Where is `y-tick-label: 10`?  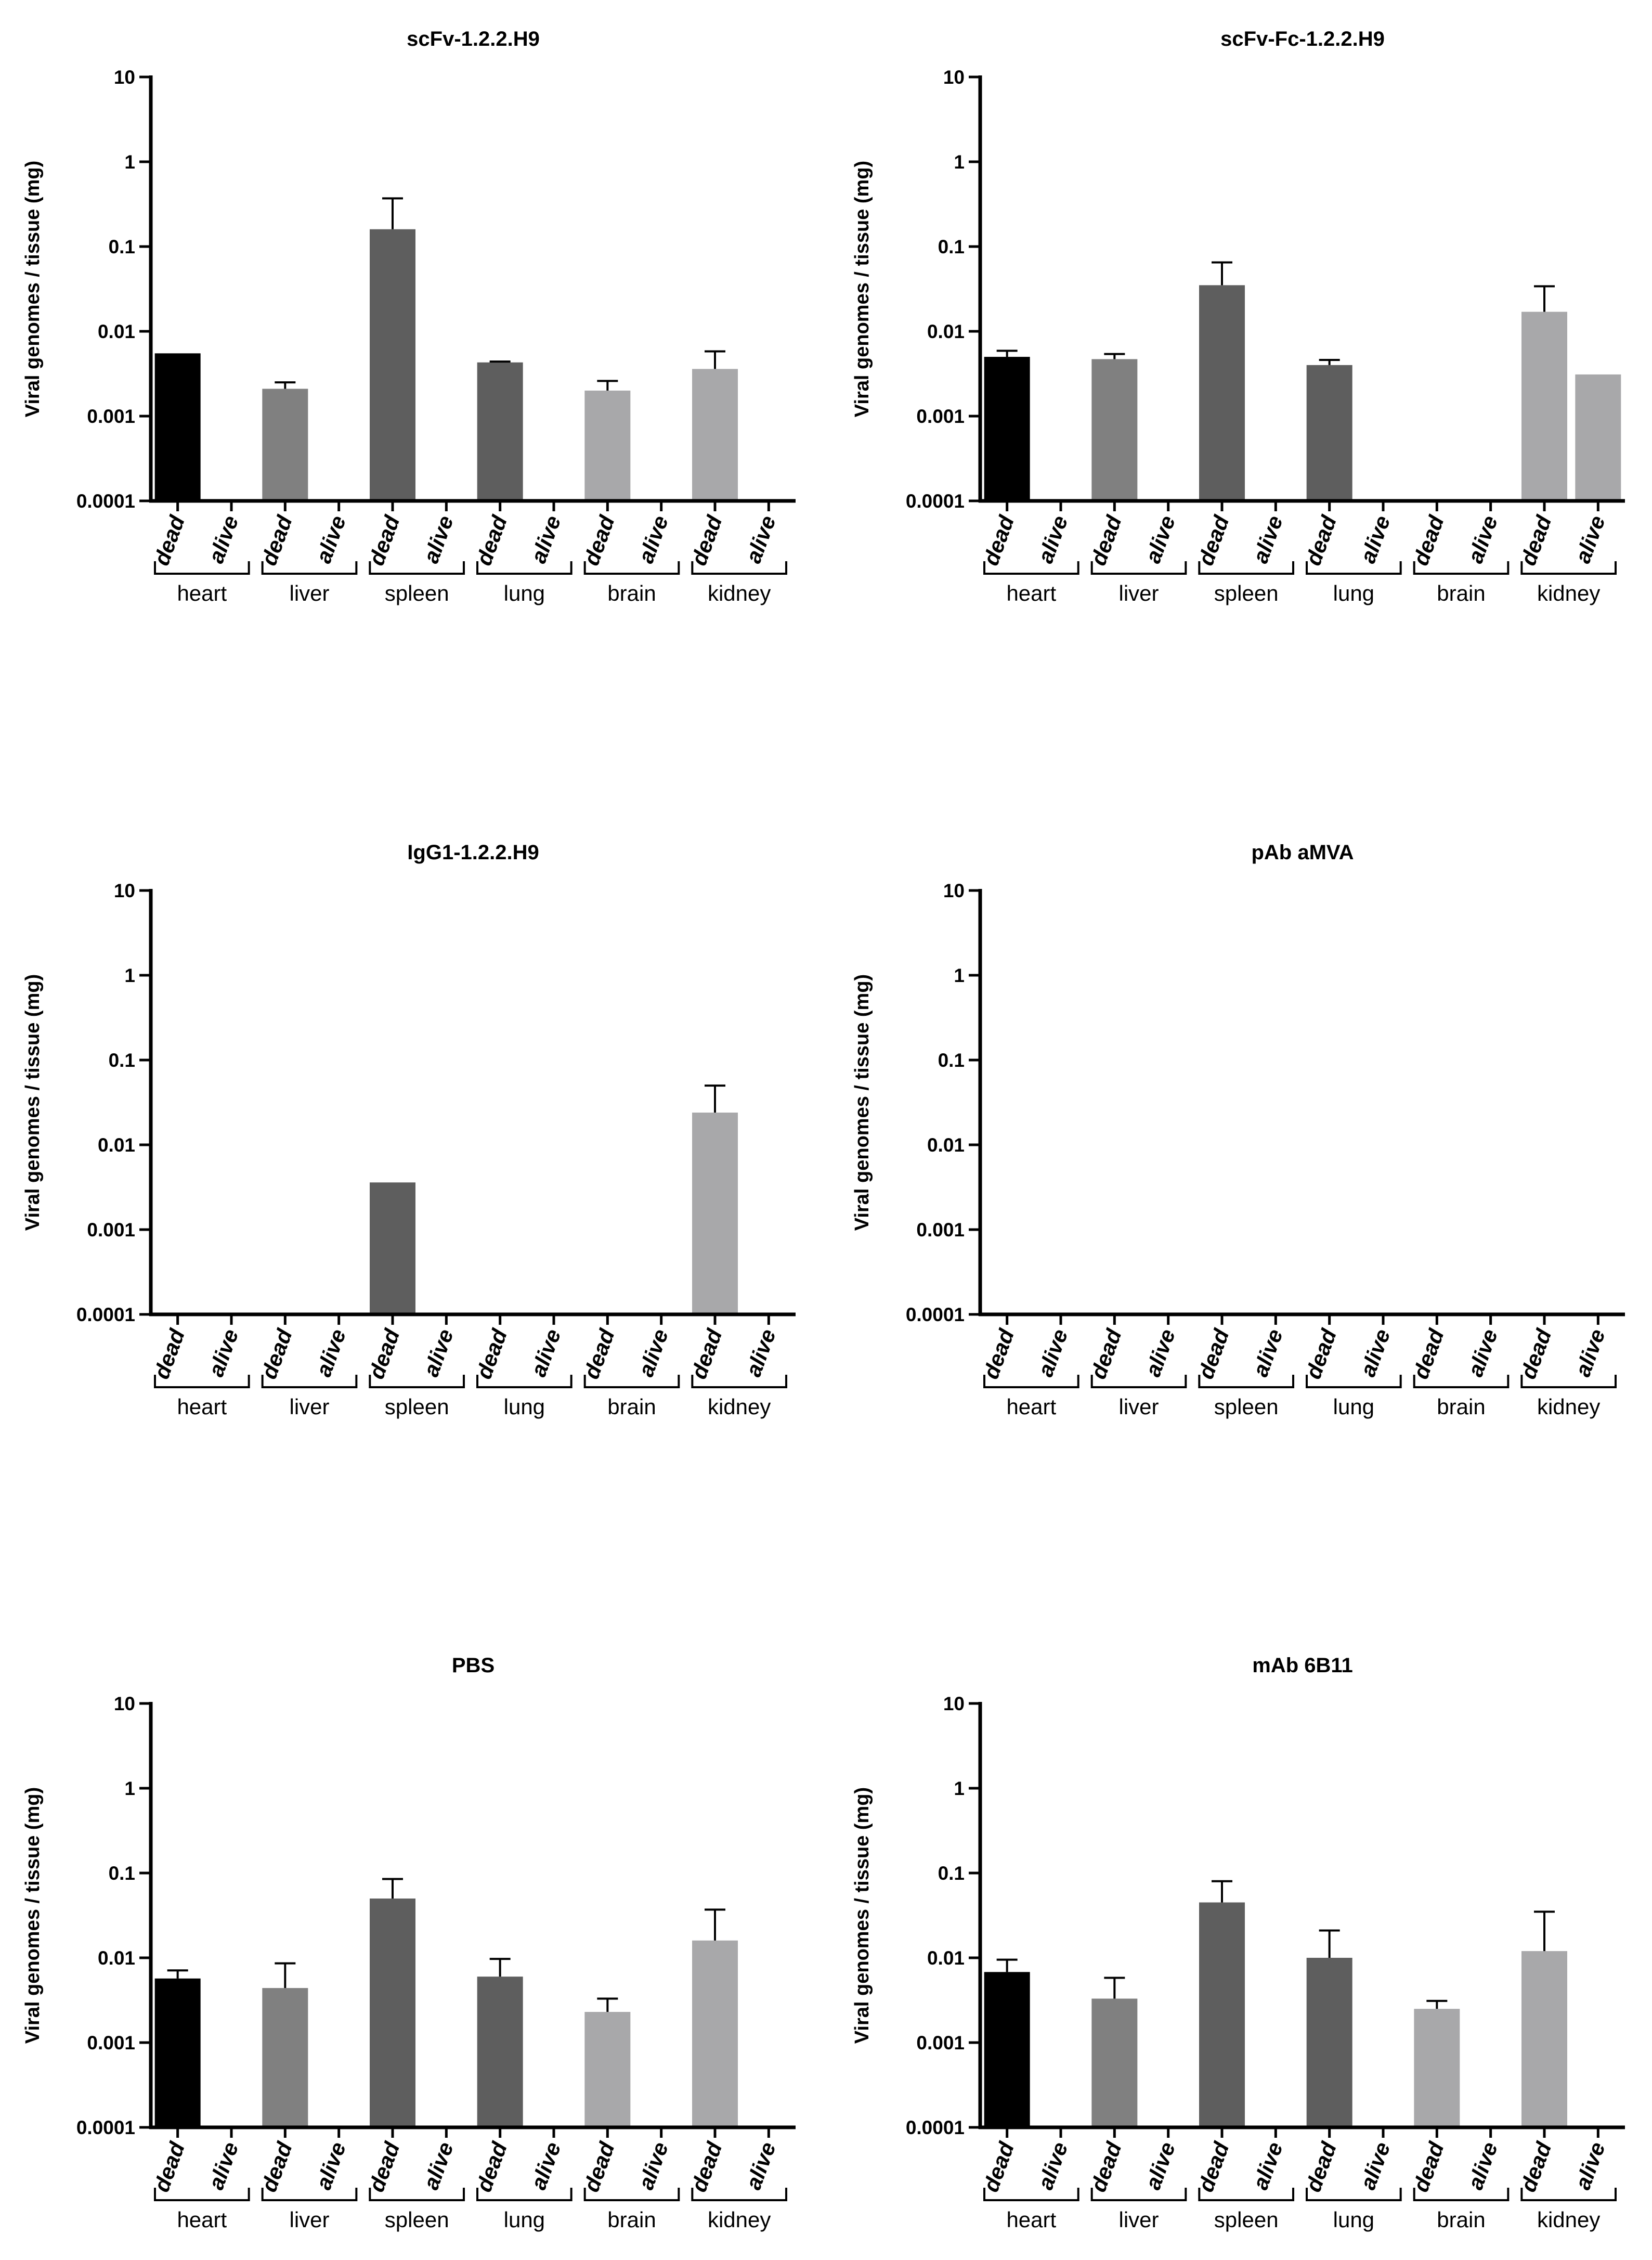 y-tick-label: 10 is located at coordinates (124, 77).